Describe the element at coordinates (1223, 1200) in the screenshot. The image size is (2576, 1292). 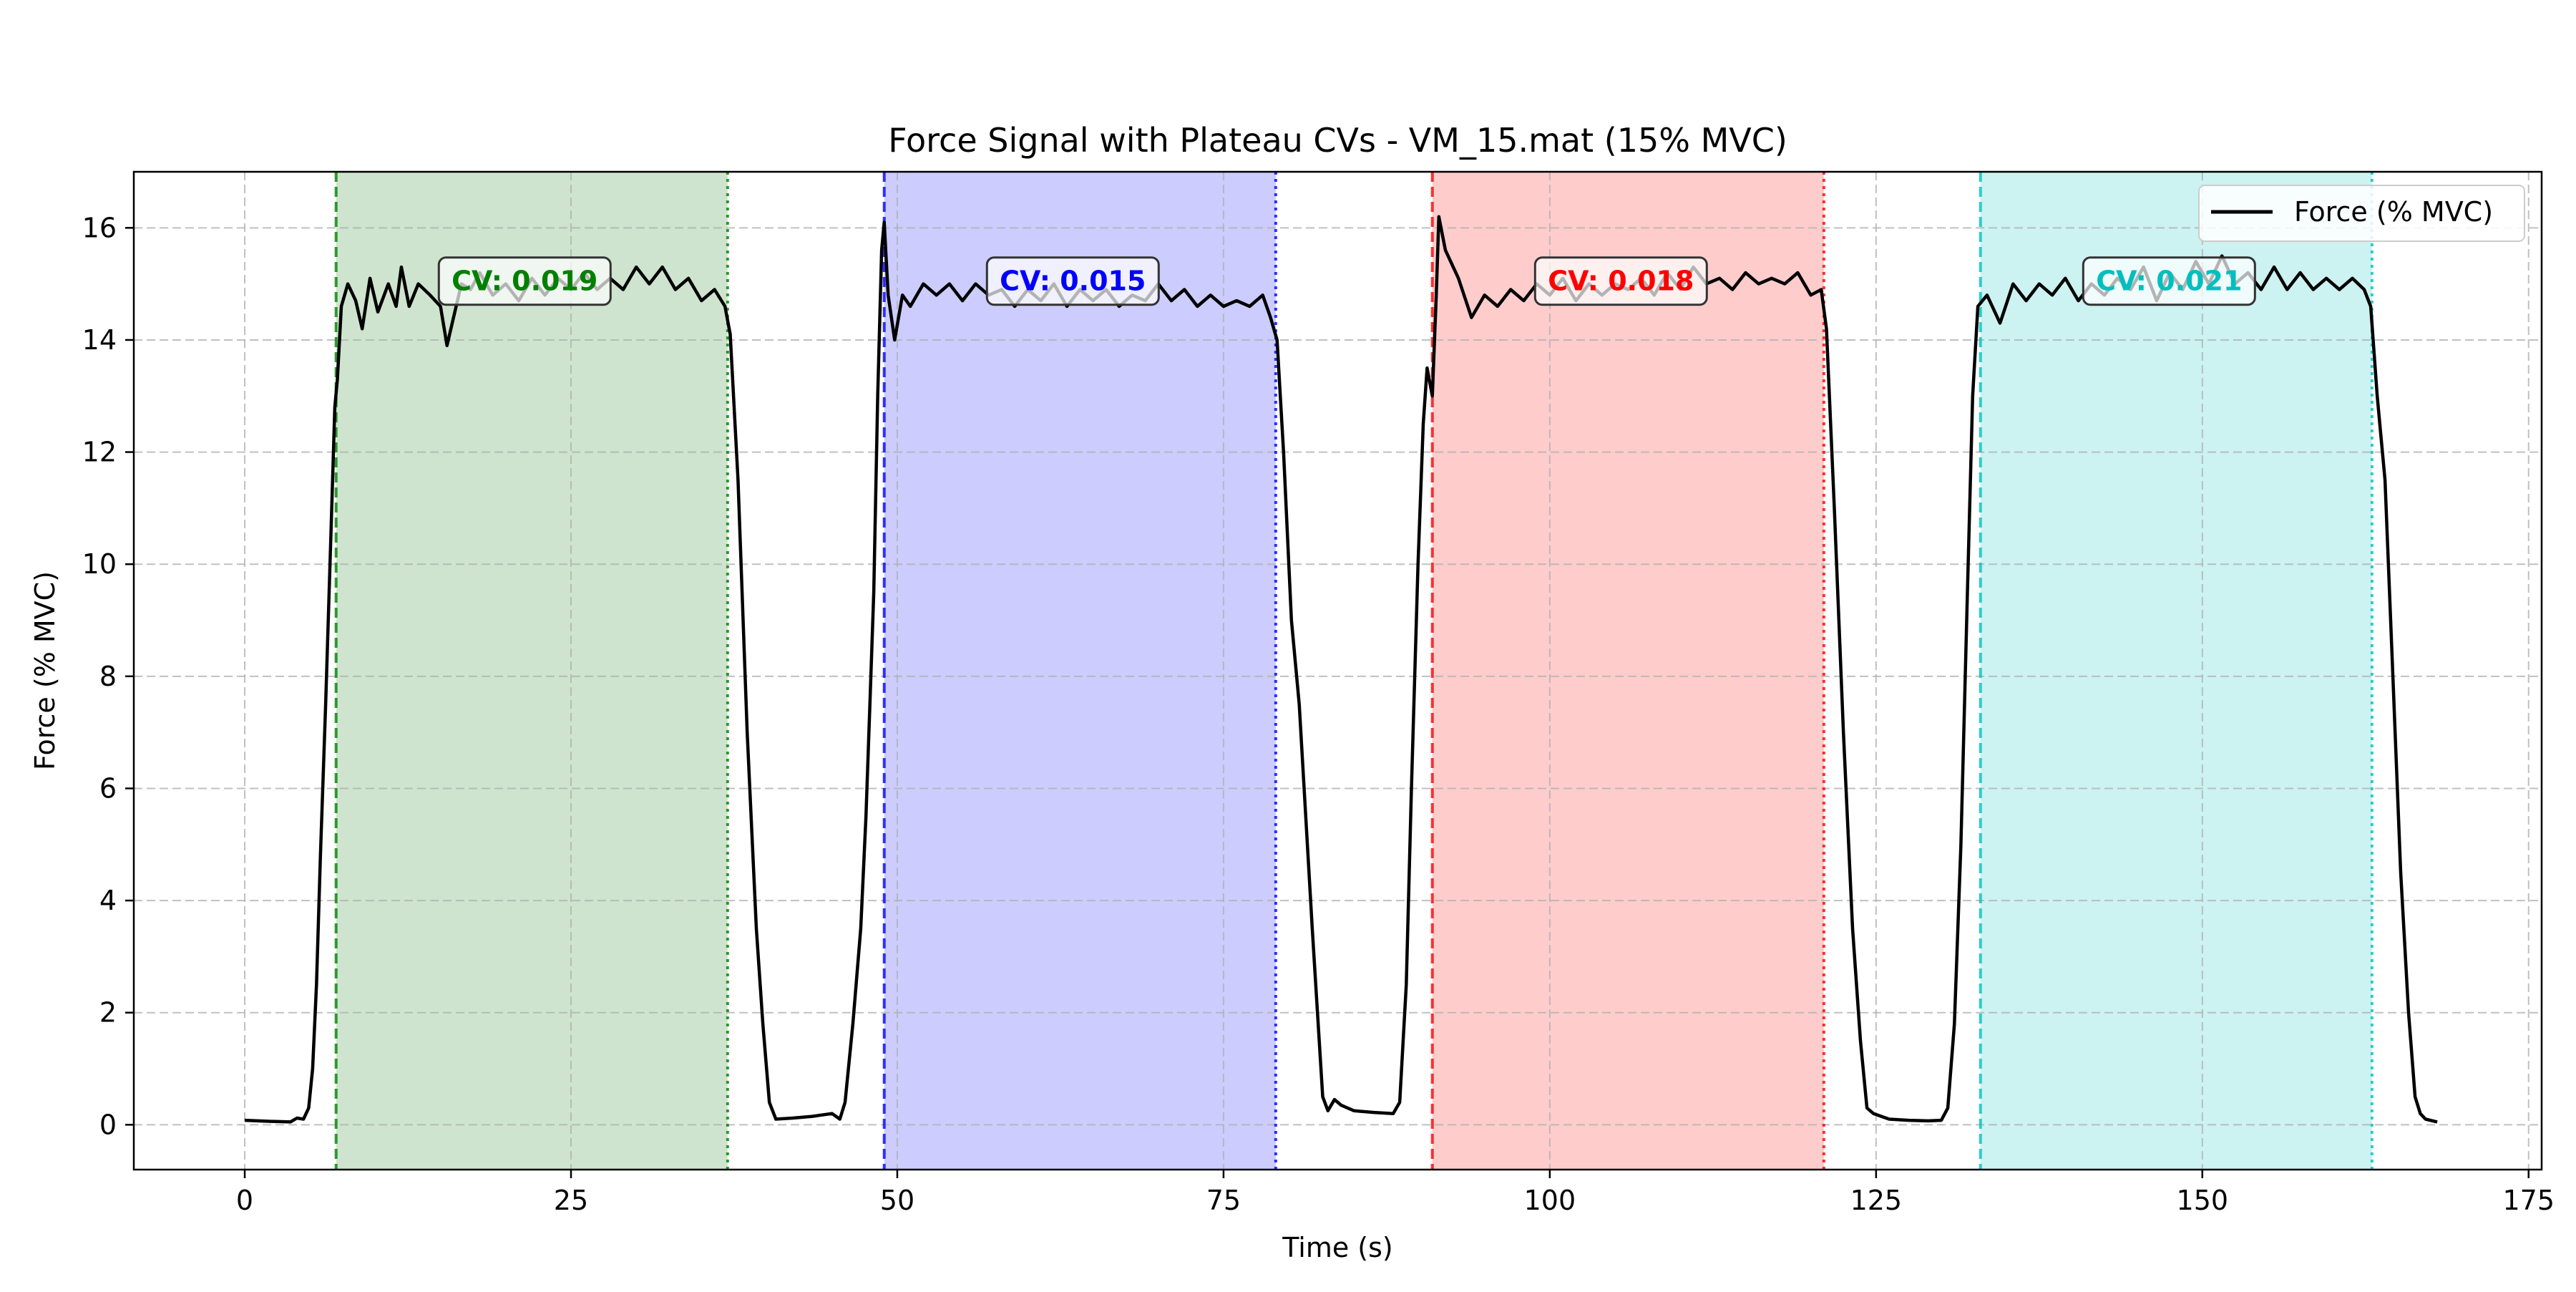
I see `x-tick-label: 75` at that location.